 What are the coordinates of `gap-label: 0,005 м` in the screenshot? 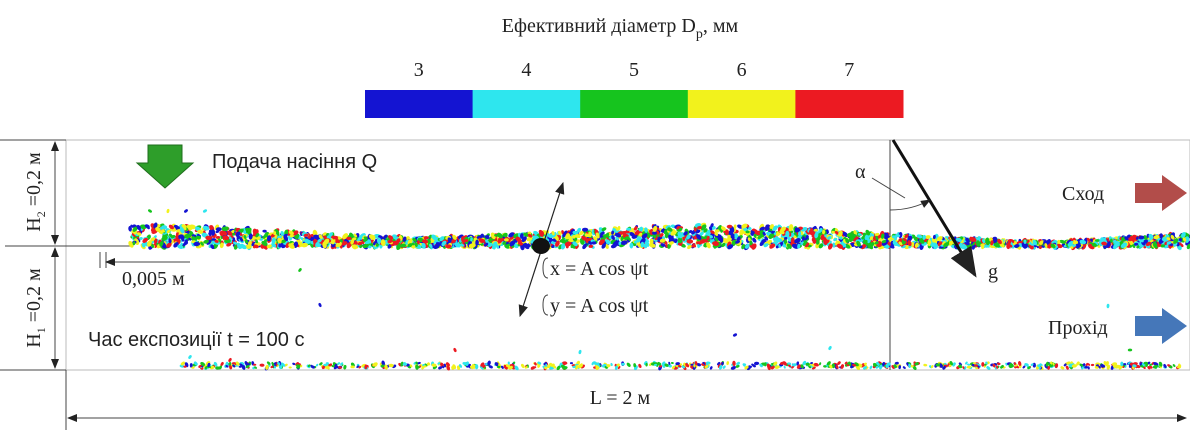 It's located at (153, 279).